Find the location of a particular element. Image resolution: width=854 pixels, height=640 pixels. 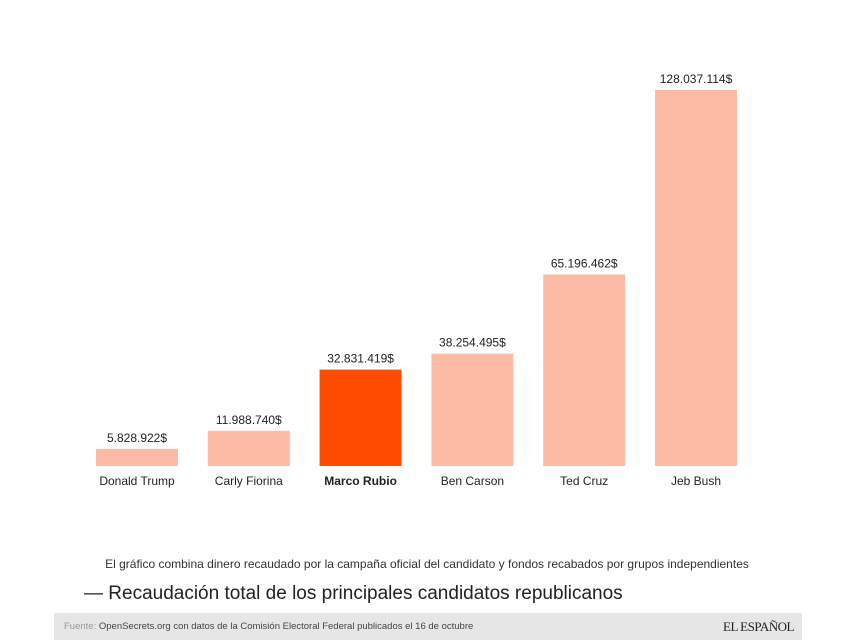

category-label: Ted Cruz is located at coordinates (584, 481).